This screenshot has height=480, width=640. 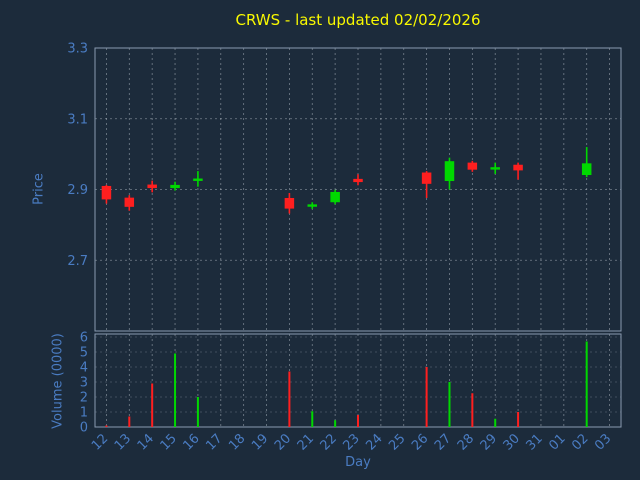 What do you see at coordinates (306, 442) in the screenshot?
I see `svg-text: 21` at bounding box center [306, 442].